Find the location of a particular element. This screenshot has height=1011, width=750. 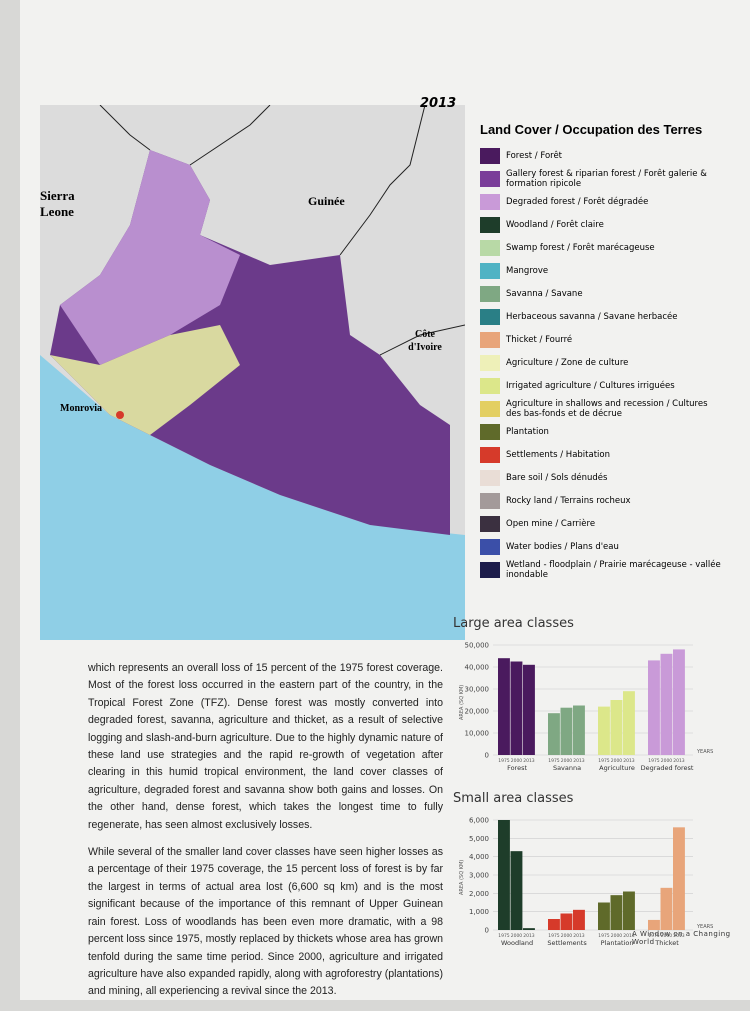

legend-item: Mangrove is located at coordinates (602, 271).